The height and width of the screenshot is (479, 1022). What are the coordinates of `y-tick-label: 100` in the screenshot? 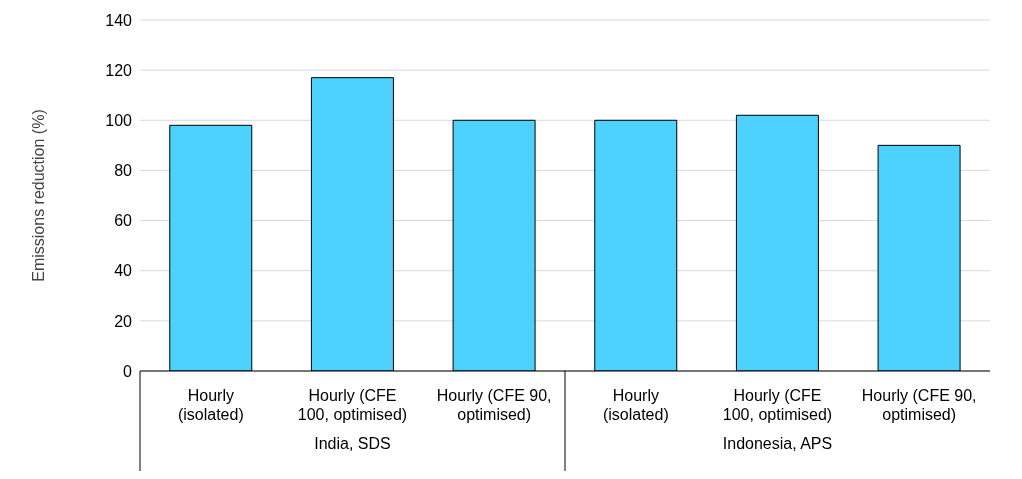 It's located at (119, 120).